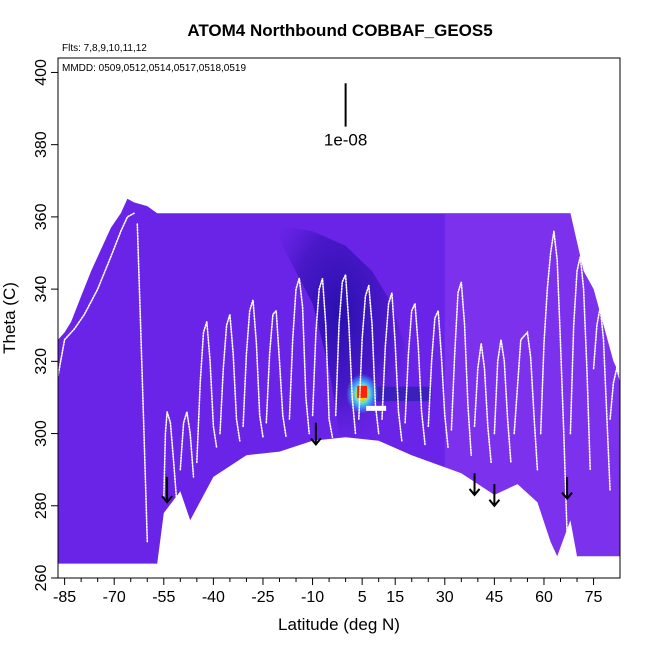 Image resolution: width=650 pixels, height=650 pixels. Describe the element at coordinates (594, 597) in the screenshot. I see `x-tick-label: 75` at that location.